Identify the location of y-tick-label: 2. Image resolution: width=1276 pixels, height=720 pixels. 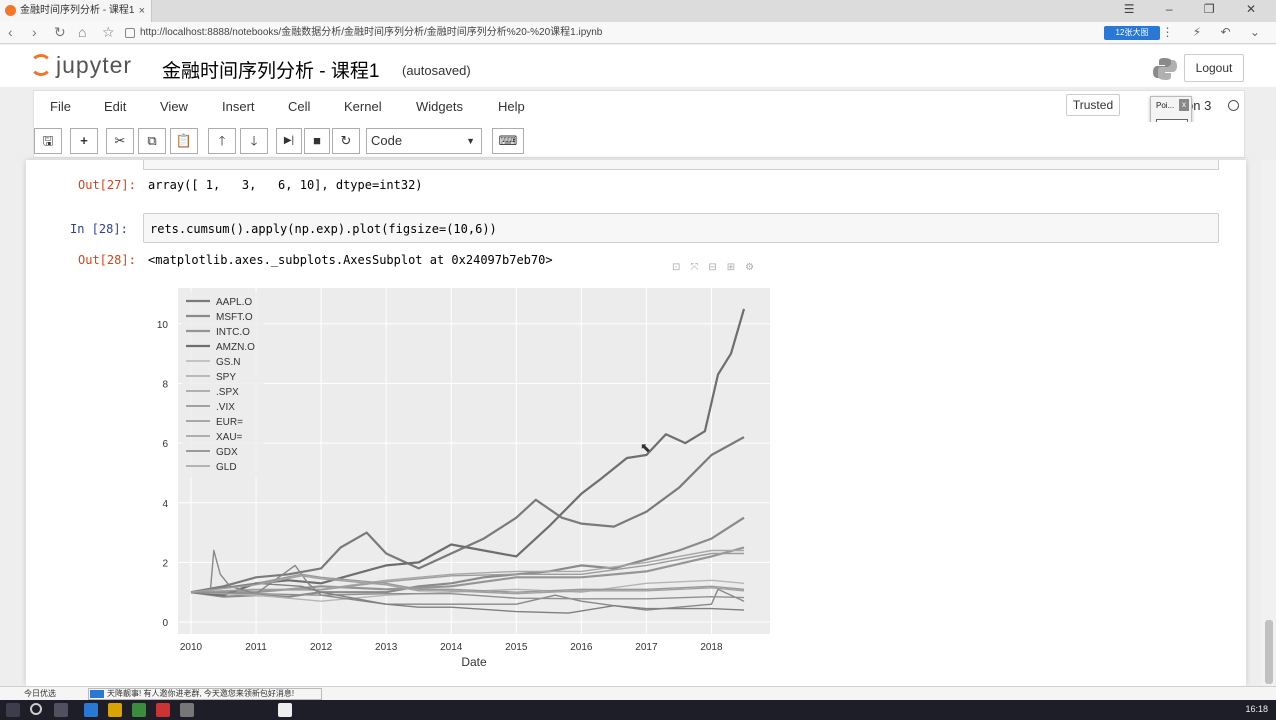
(165, 563).